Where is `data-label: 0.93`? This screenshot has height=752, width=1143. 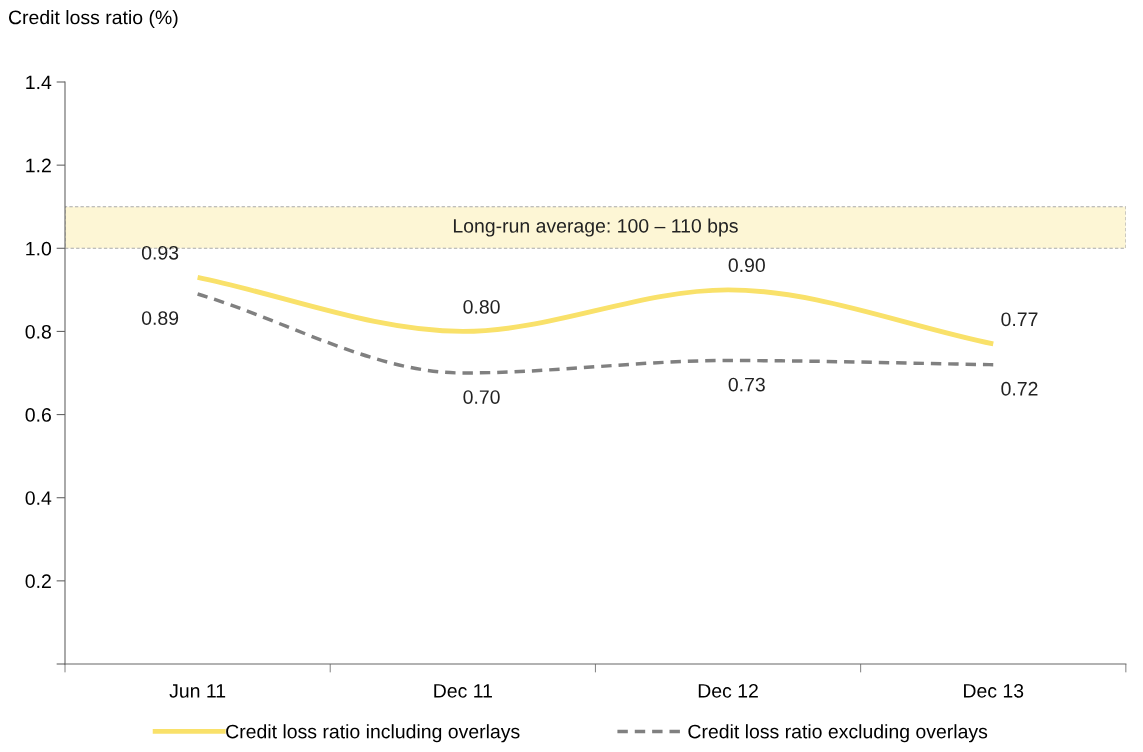 data-label: 0.93 is located at coordinates (160, 252).